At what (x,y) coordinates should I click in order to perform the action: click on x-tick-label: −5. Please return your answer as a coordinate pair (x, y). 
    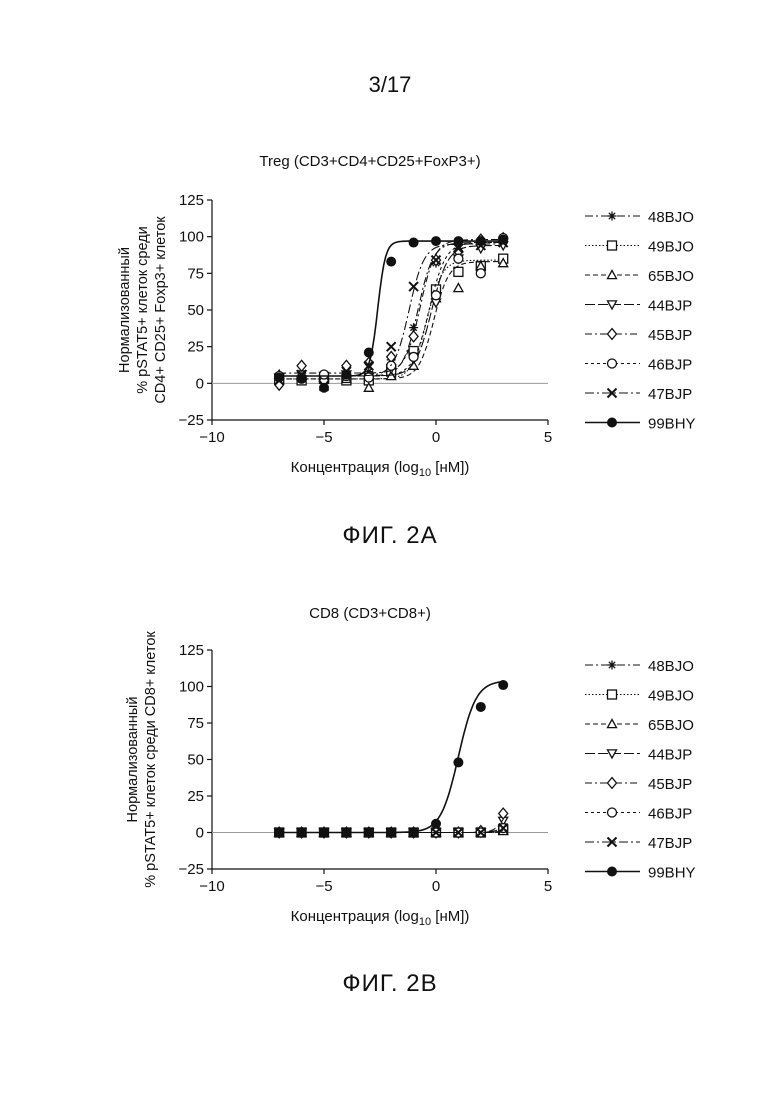
    Looking at the image, I should click on (323, 886).